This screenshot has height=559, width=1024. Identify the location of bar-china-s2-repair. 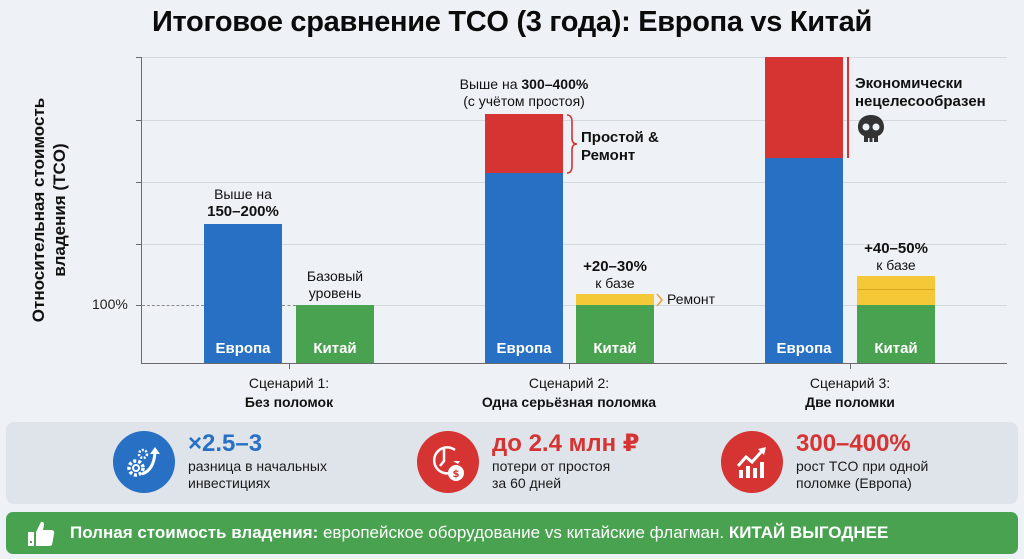
(615, 299).